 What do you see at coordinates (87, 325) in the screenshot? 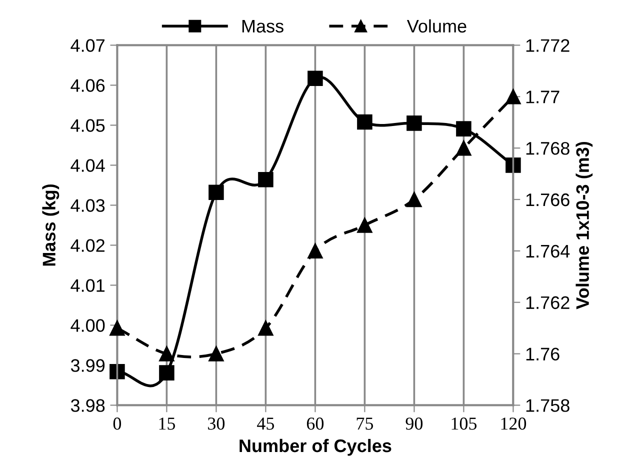
I see `y-tick-label: 4.00` at bounding box center [87, 325].